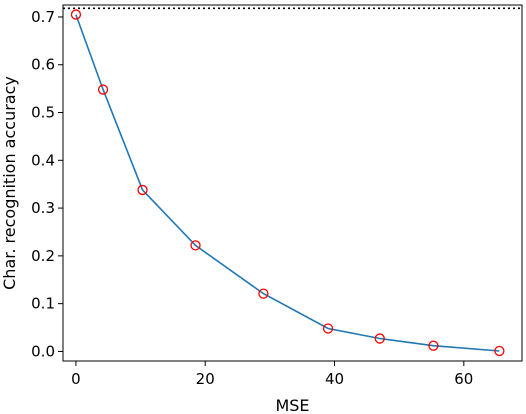  What do you see at coordinates (205, 379) in the screenshot?
I see `x-tick-label: 20` at bounding box center [205, 379].